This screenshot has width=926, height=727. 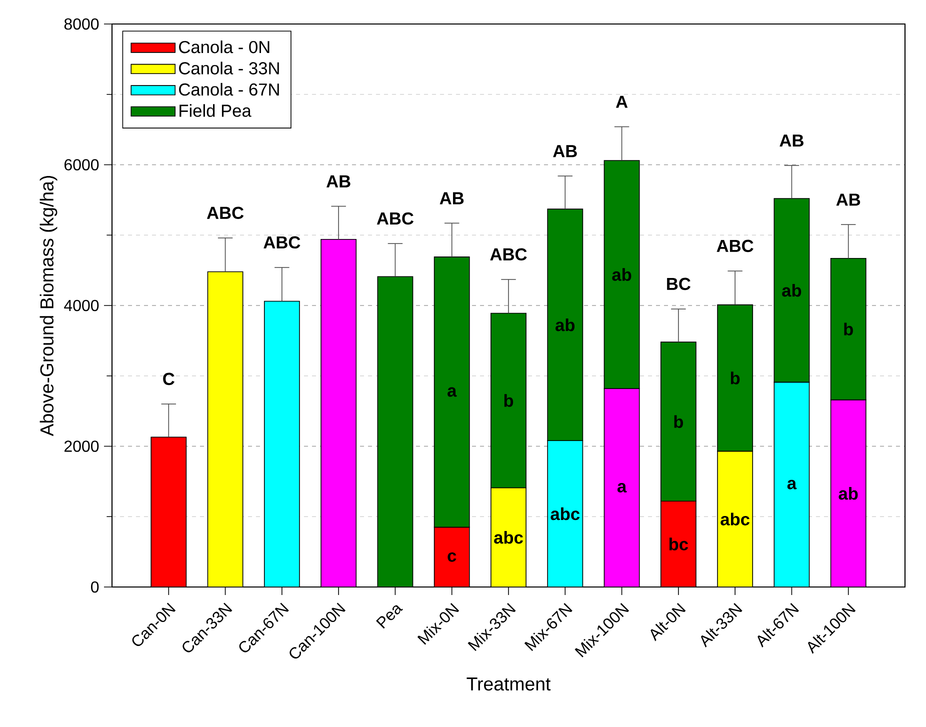 What do you see at coordinates (81, 446) in the screenshot?
I see `y-tick-label: 2000` at bounding box center [81, 446].